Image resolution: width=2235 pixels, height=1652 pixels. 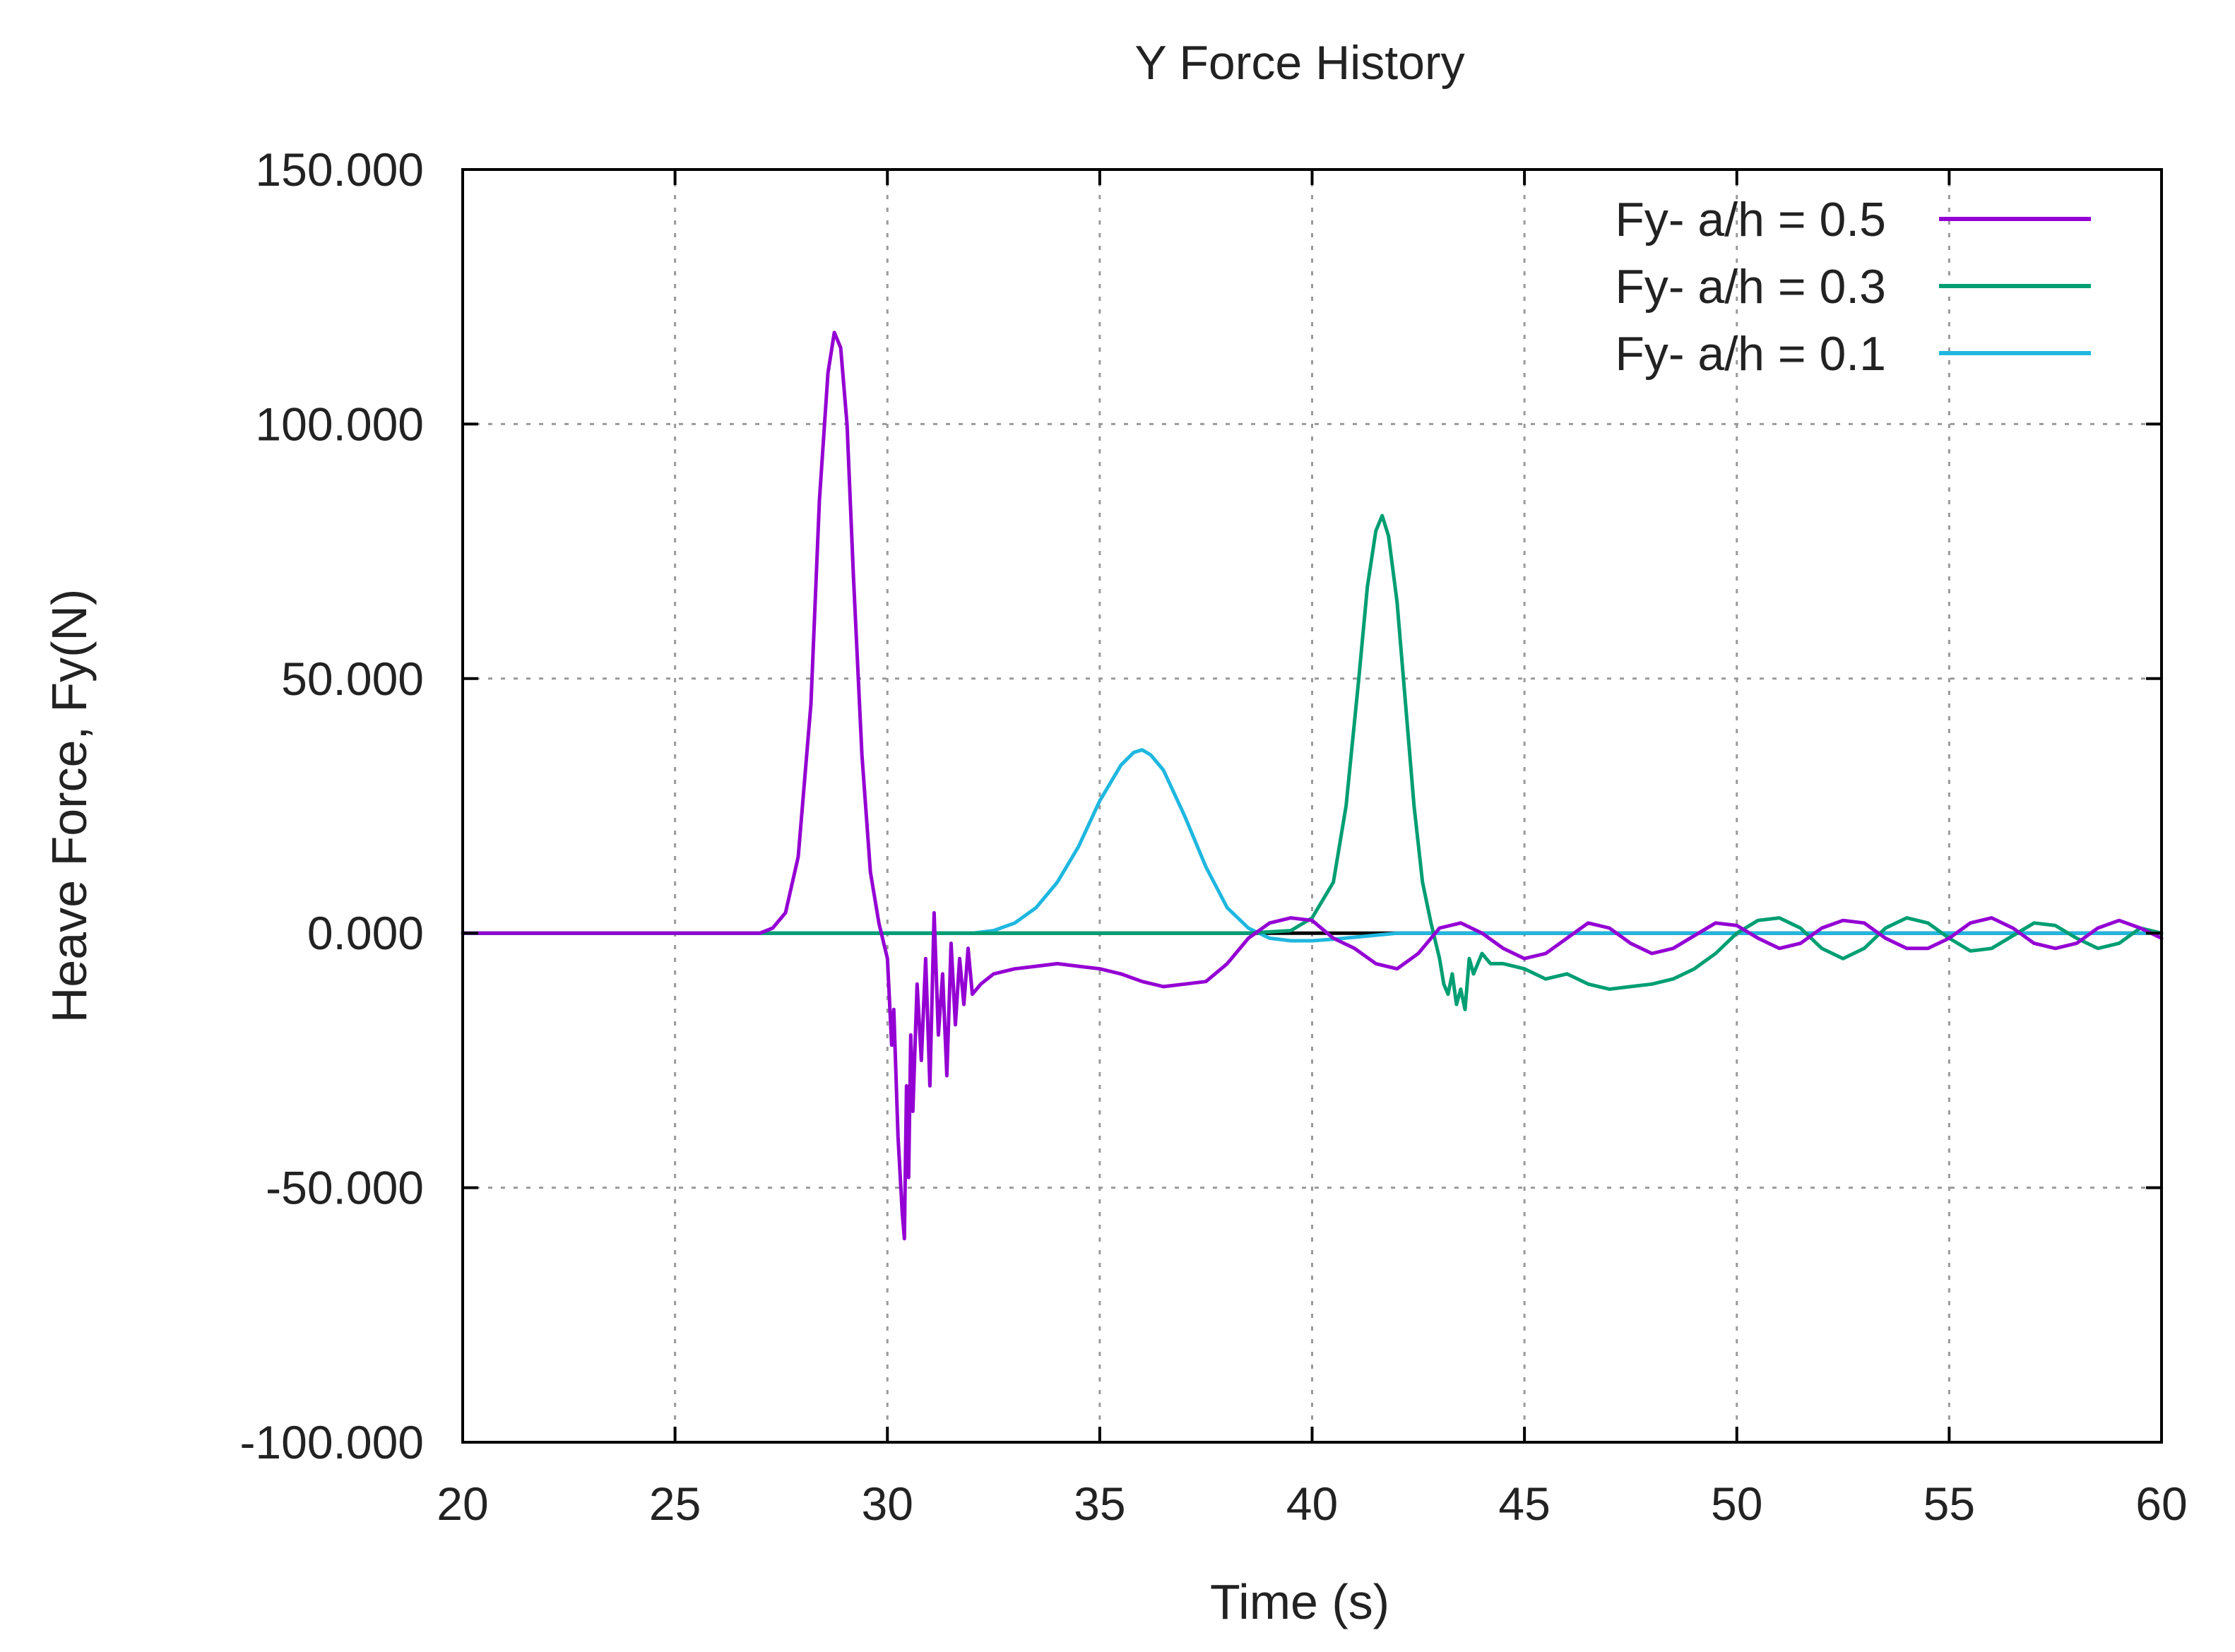 What do you see at coordinates (331, 1442) in the screenshot?
I see `y-tick-label: -100.000` at bounding box center [331, 1442].